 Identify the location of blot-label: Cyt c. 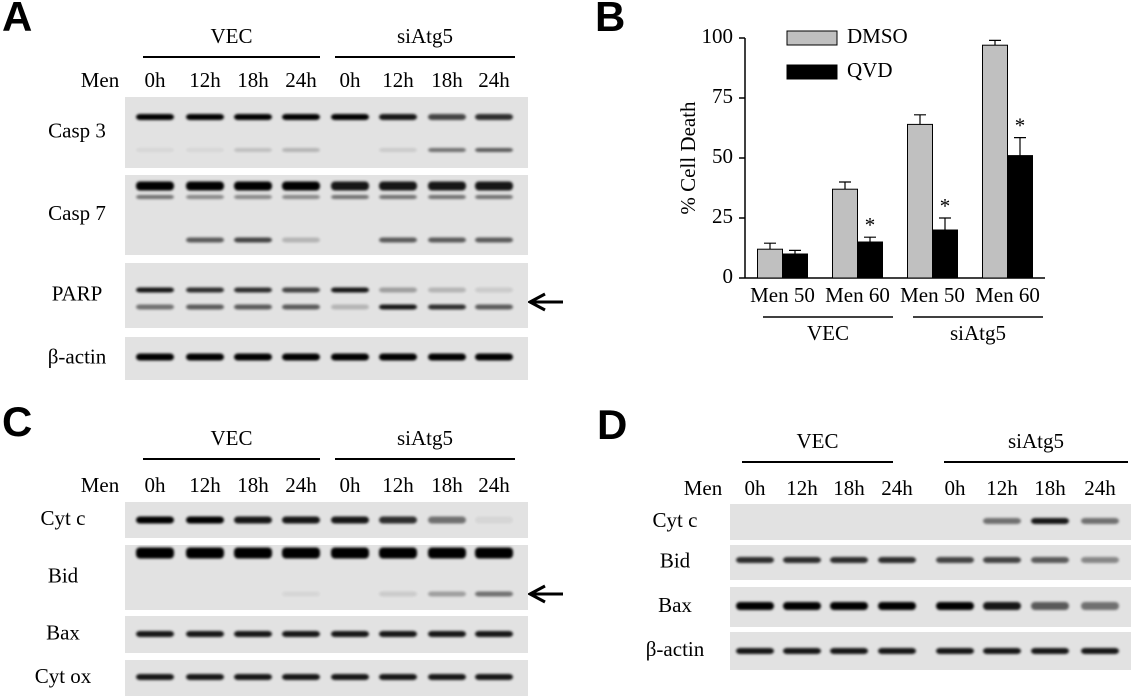
(675, 520).